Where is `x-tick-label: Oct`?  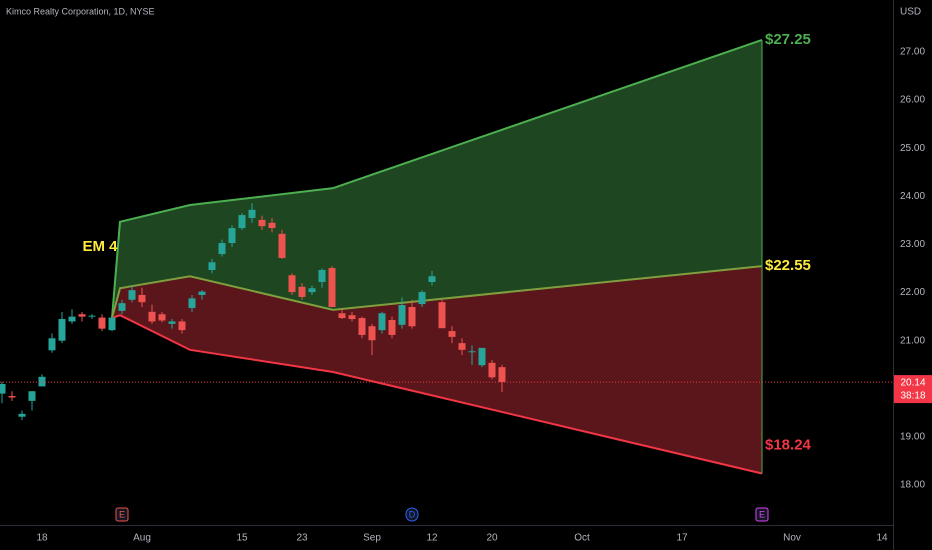 x-tick-label: Oct is located at coordinates (582, 538).